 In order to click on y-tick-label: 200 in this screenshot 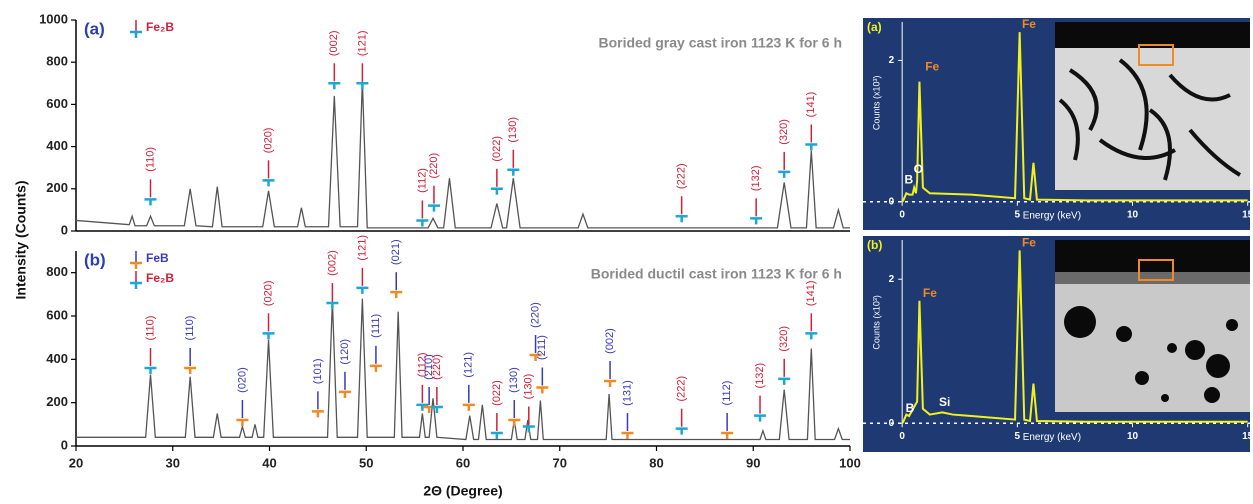, I will do `click(57, 401)`.